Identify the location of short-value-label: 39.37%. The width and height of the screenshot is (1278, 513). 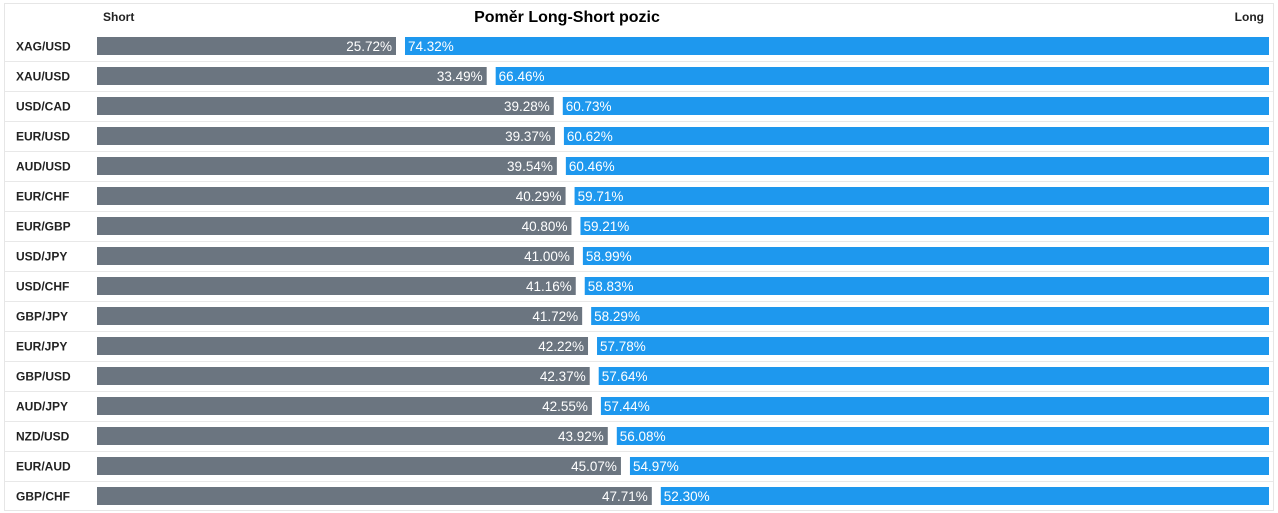
(528, 136).